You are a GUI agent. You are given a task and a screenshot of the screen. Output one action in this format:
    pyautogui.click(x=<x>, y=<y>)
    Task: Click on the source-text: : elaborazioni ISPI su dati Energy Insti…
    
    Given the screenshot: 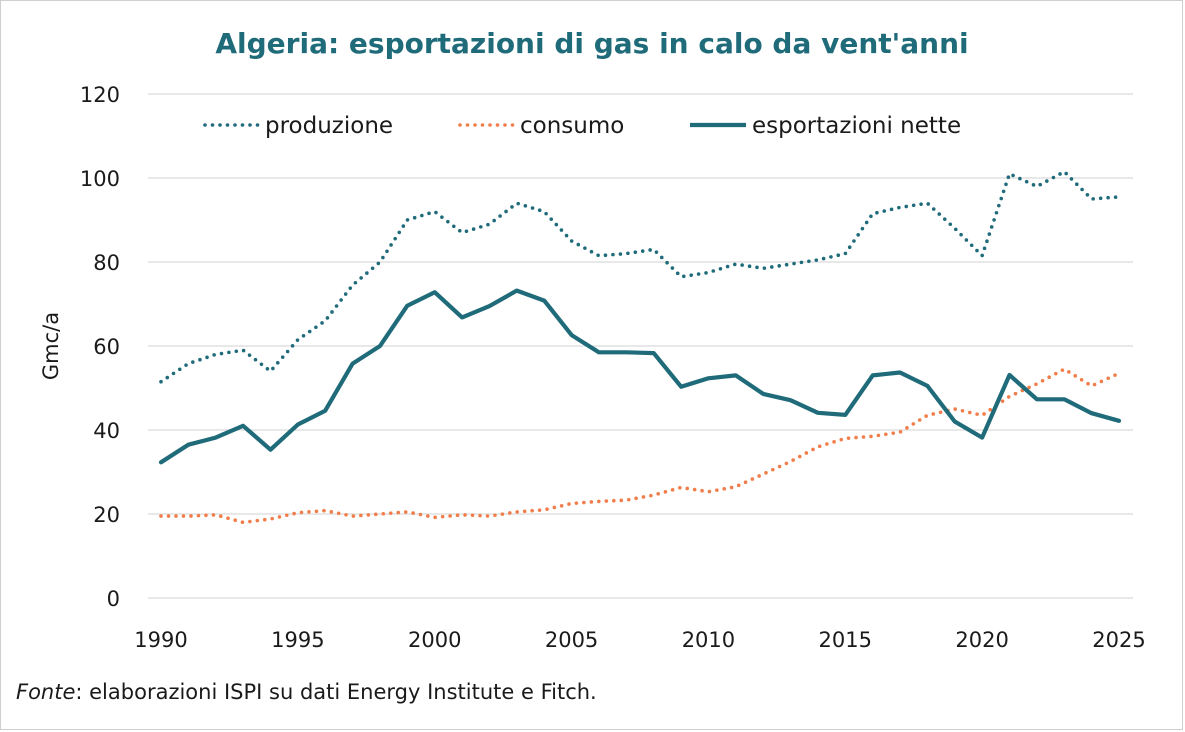 What is the action you would take?
    pyautogui.click(x=336, y=692)
    